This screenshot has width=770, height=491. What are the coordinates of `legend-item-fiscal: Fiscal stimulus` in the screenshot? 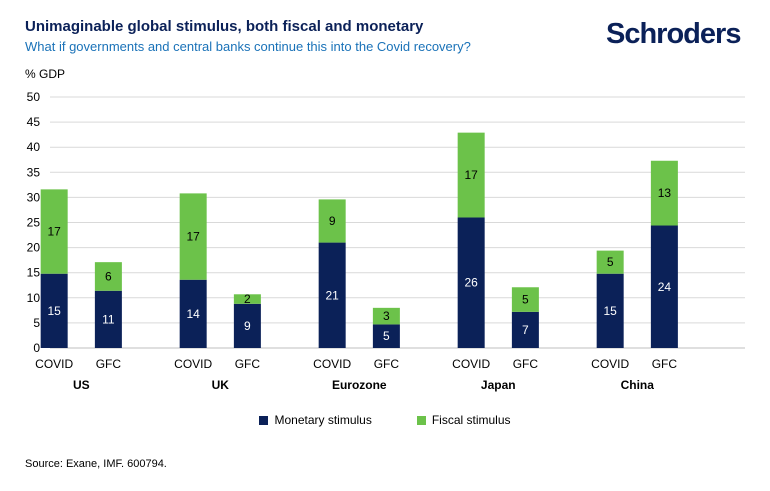 It's located at (463, 420).